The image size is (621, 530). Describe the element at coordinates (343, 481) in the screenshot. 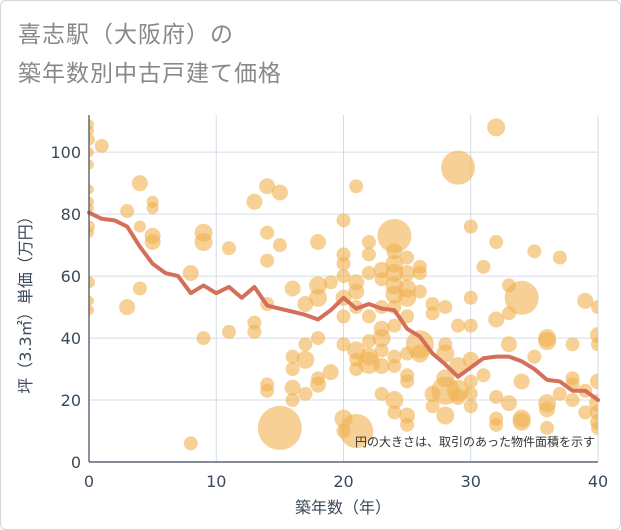

I see `x-tick-label: 20` at that location.